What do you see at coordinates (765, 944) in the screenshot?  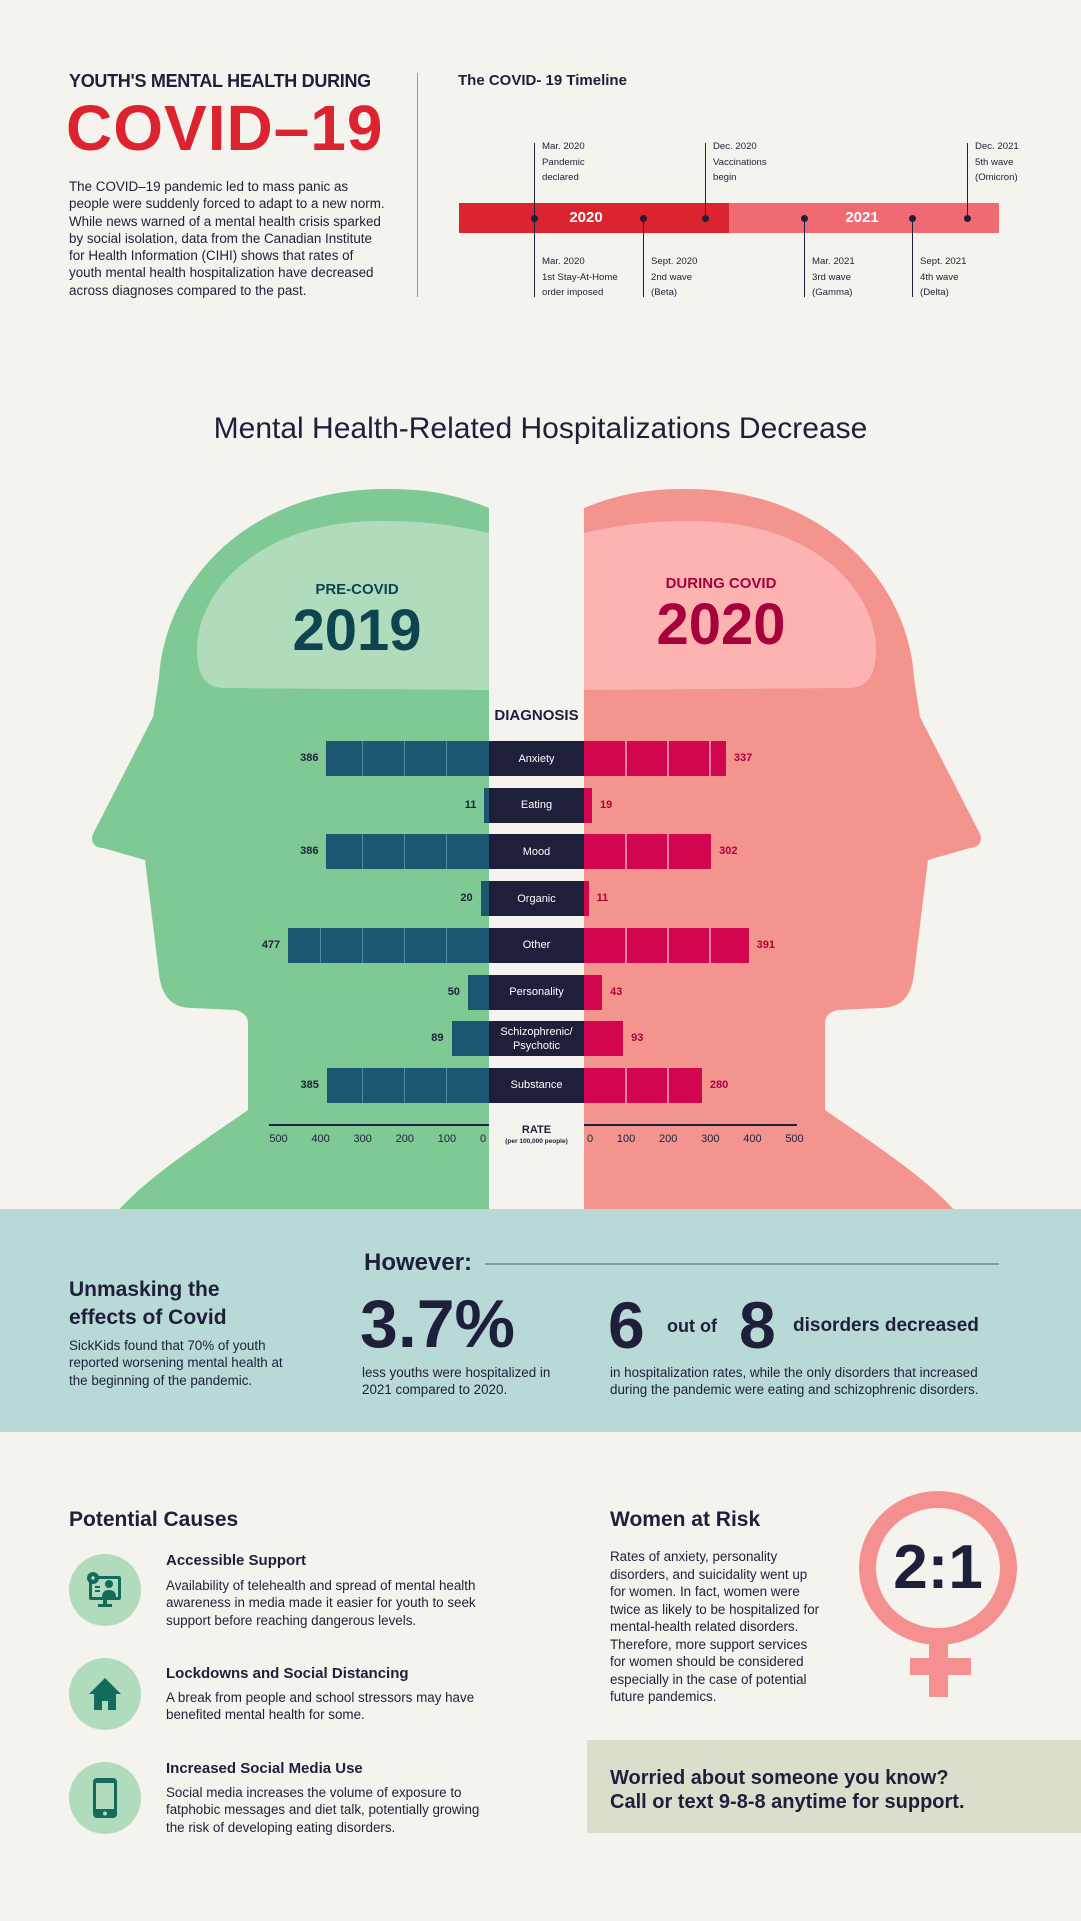 I see `value-label-2020: 391` at bounding box center [765, 944].